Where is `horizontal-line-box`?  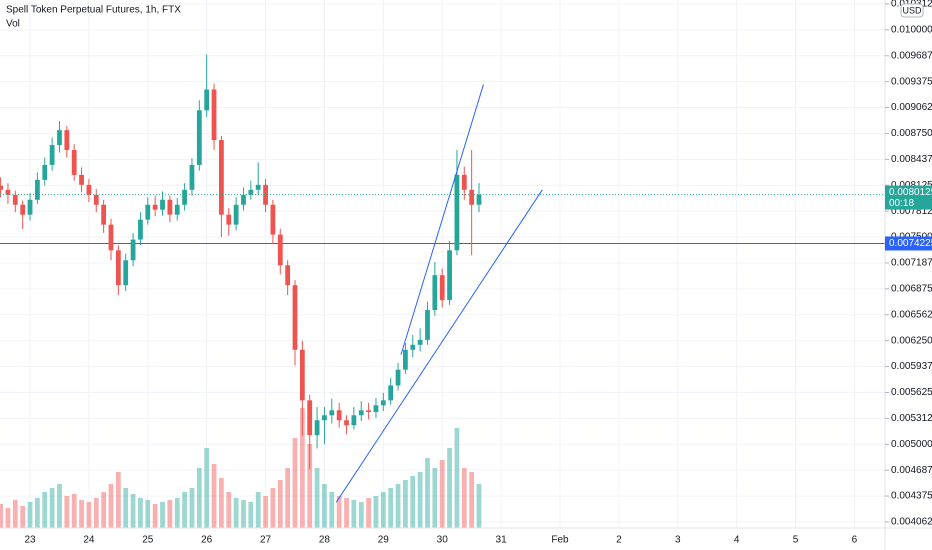
horizontal-line-box is located at coordinates (908, 243).